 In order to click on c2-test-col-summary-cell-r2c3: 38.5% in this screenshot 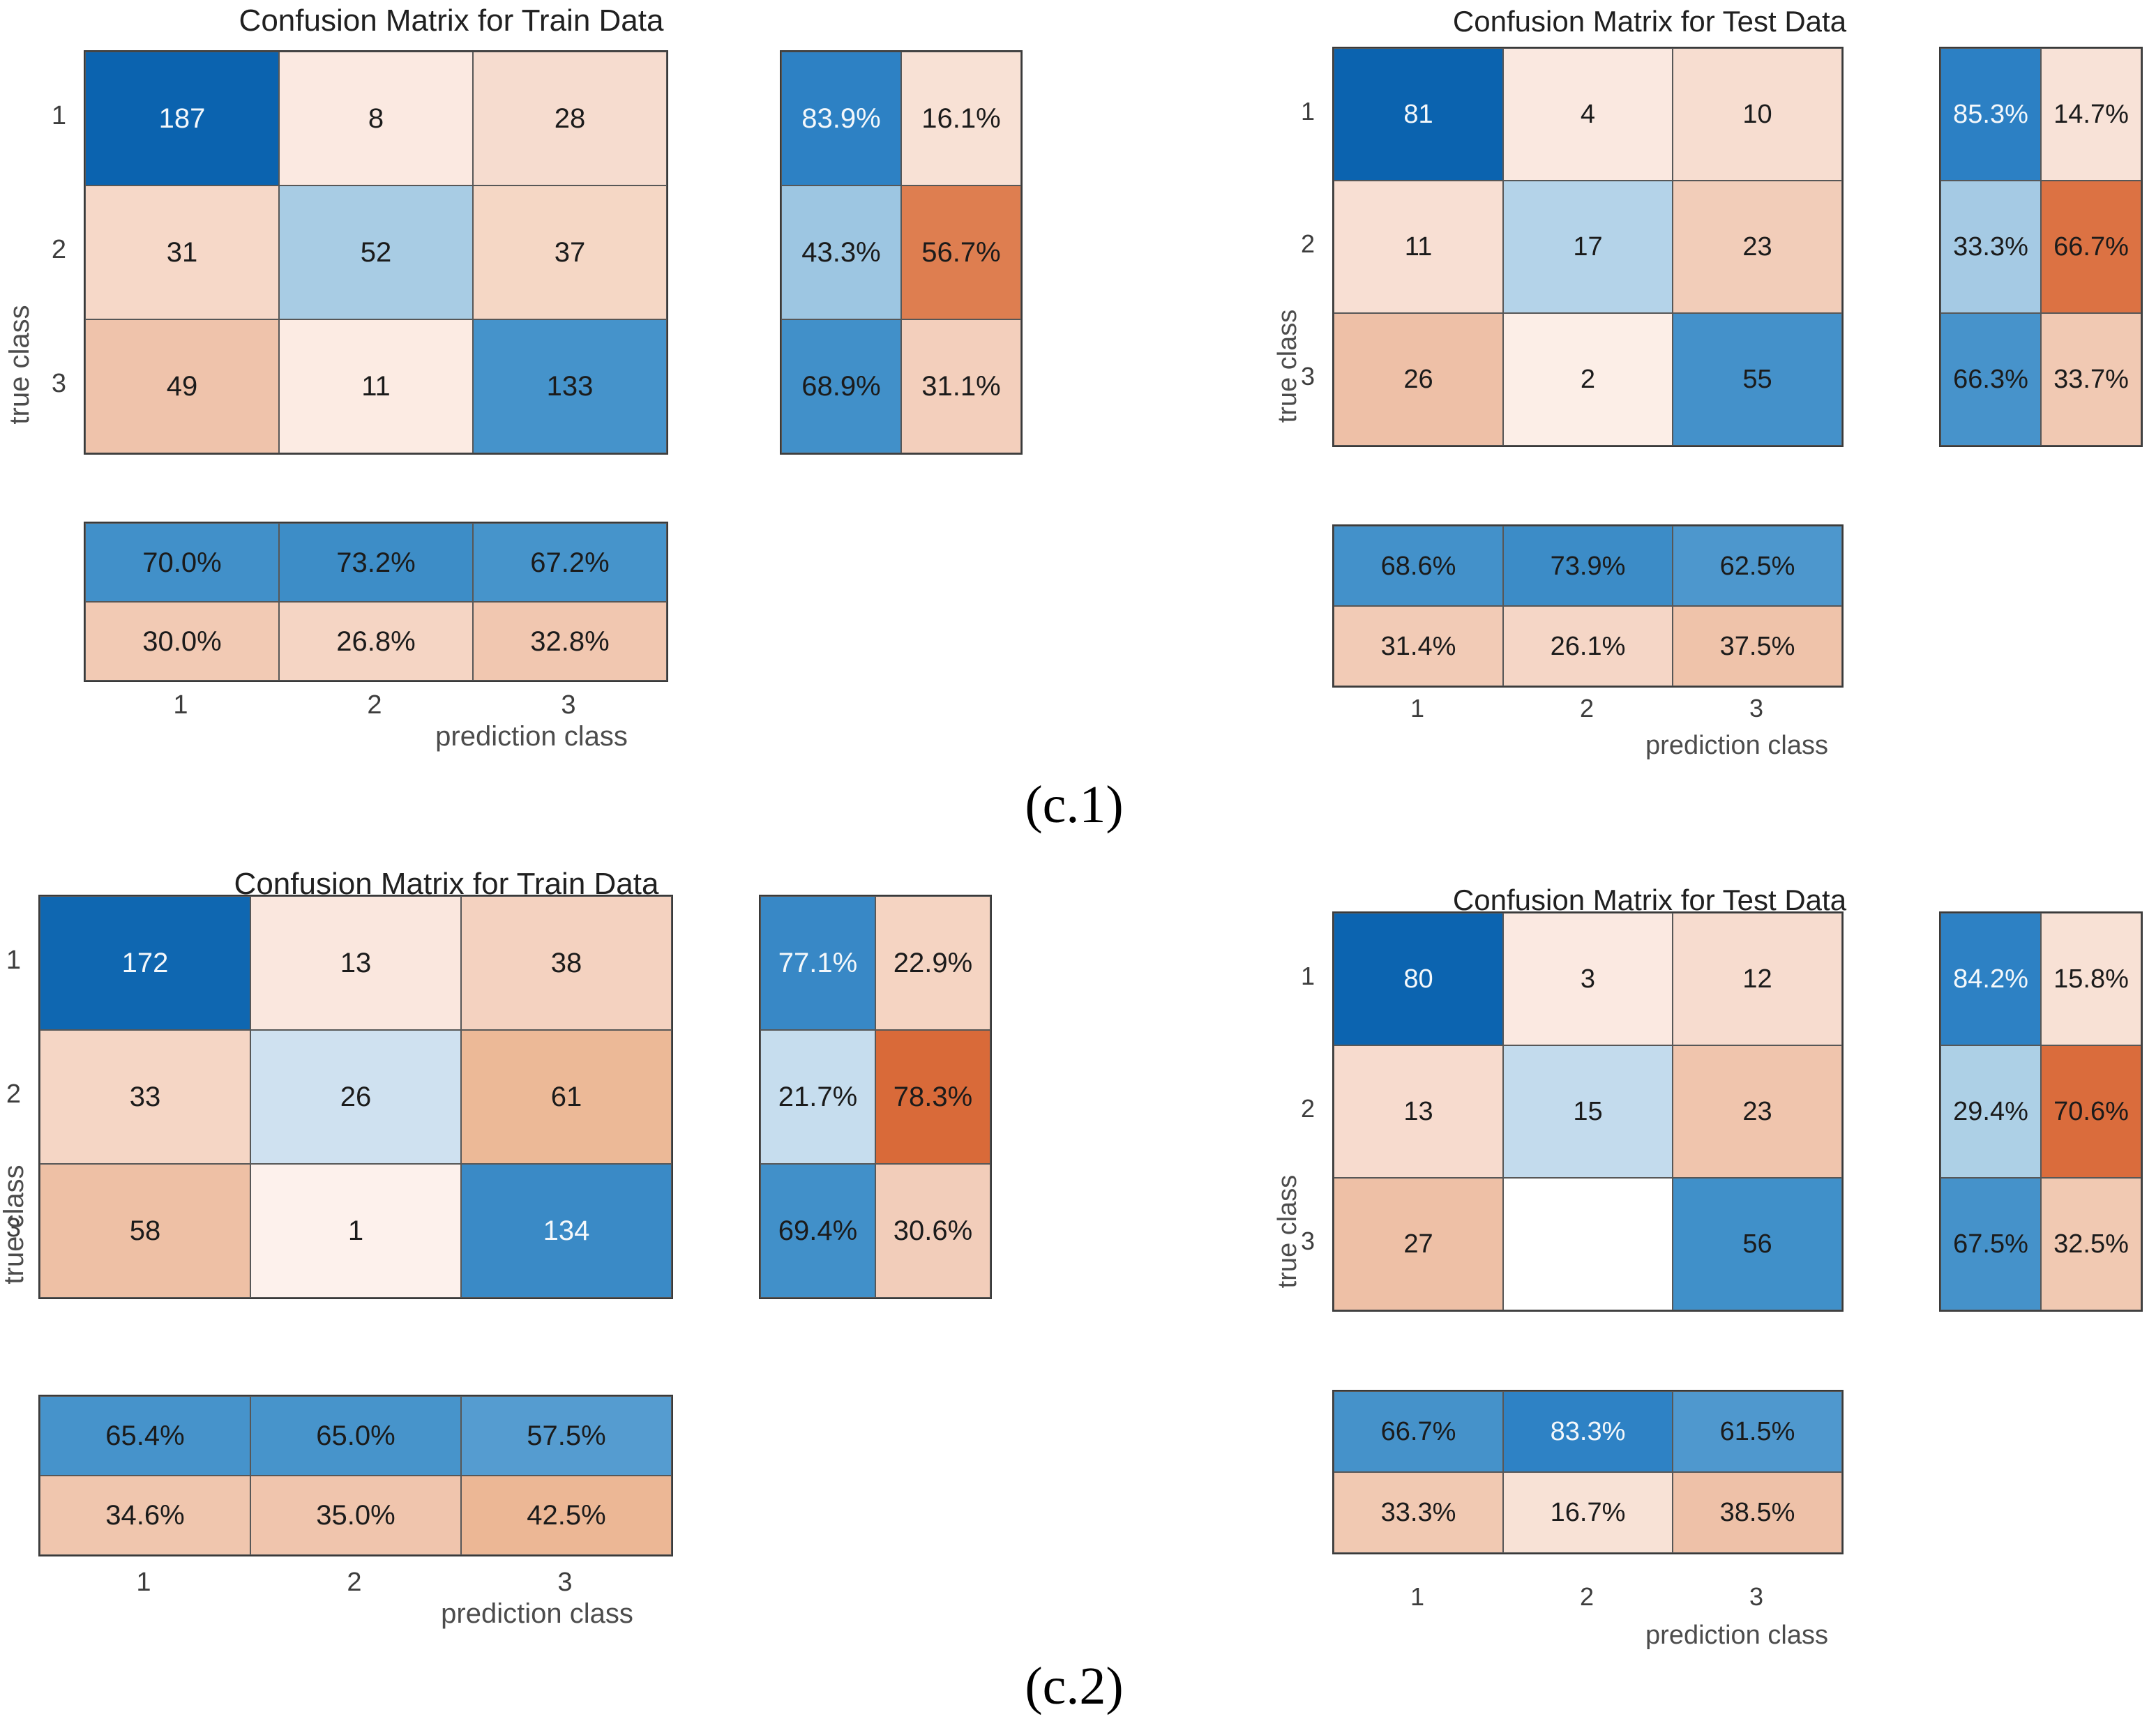, I will do `click(1757, 1512)`.